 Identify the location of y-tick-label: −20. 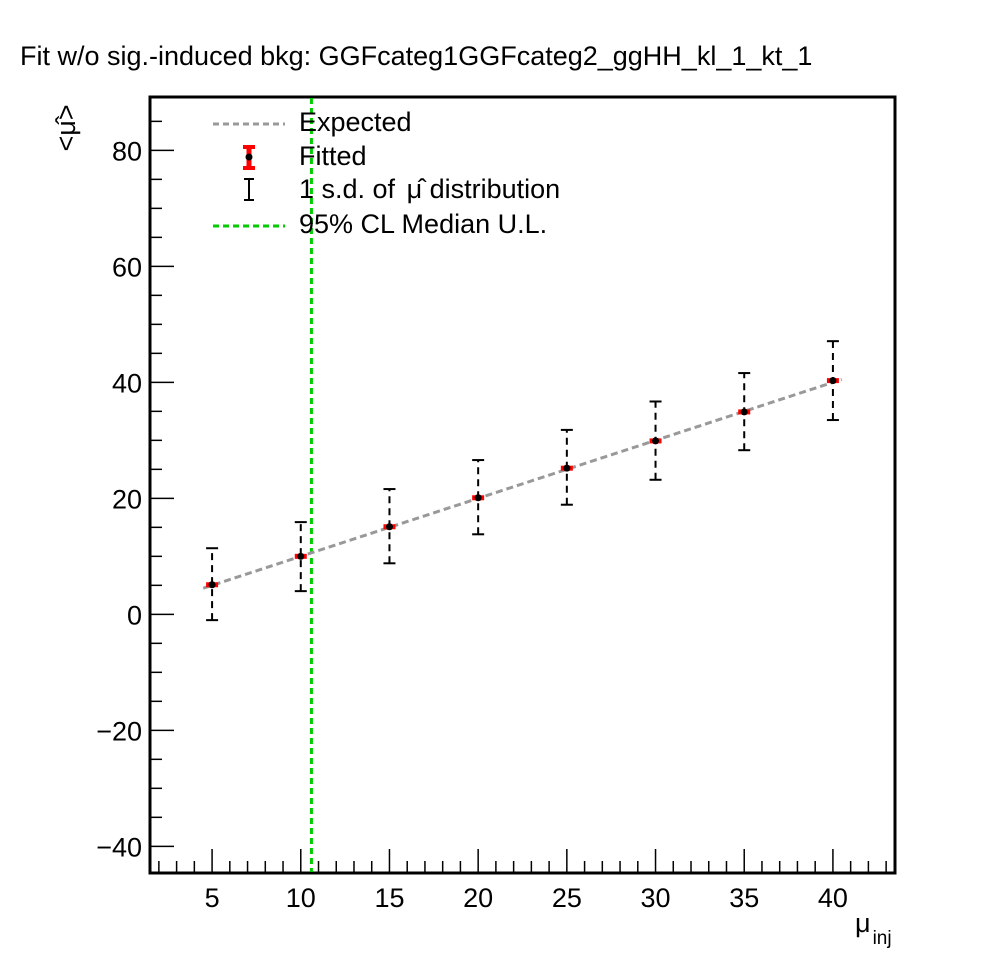
(119, 731).